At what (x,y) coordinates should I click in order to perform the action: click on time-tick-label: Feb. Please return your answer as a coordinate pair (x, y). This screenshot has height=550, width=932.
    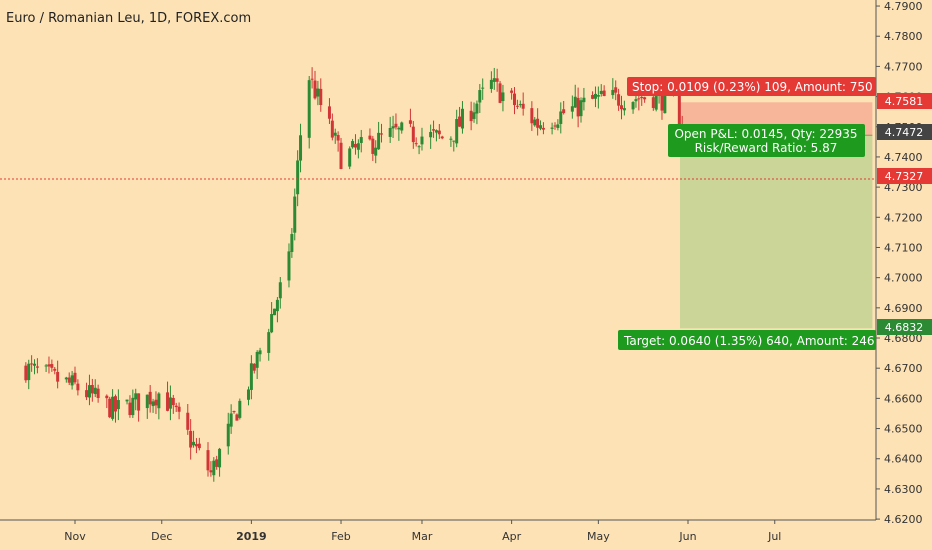
    Looking at the image, I should click on (340, 536).